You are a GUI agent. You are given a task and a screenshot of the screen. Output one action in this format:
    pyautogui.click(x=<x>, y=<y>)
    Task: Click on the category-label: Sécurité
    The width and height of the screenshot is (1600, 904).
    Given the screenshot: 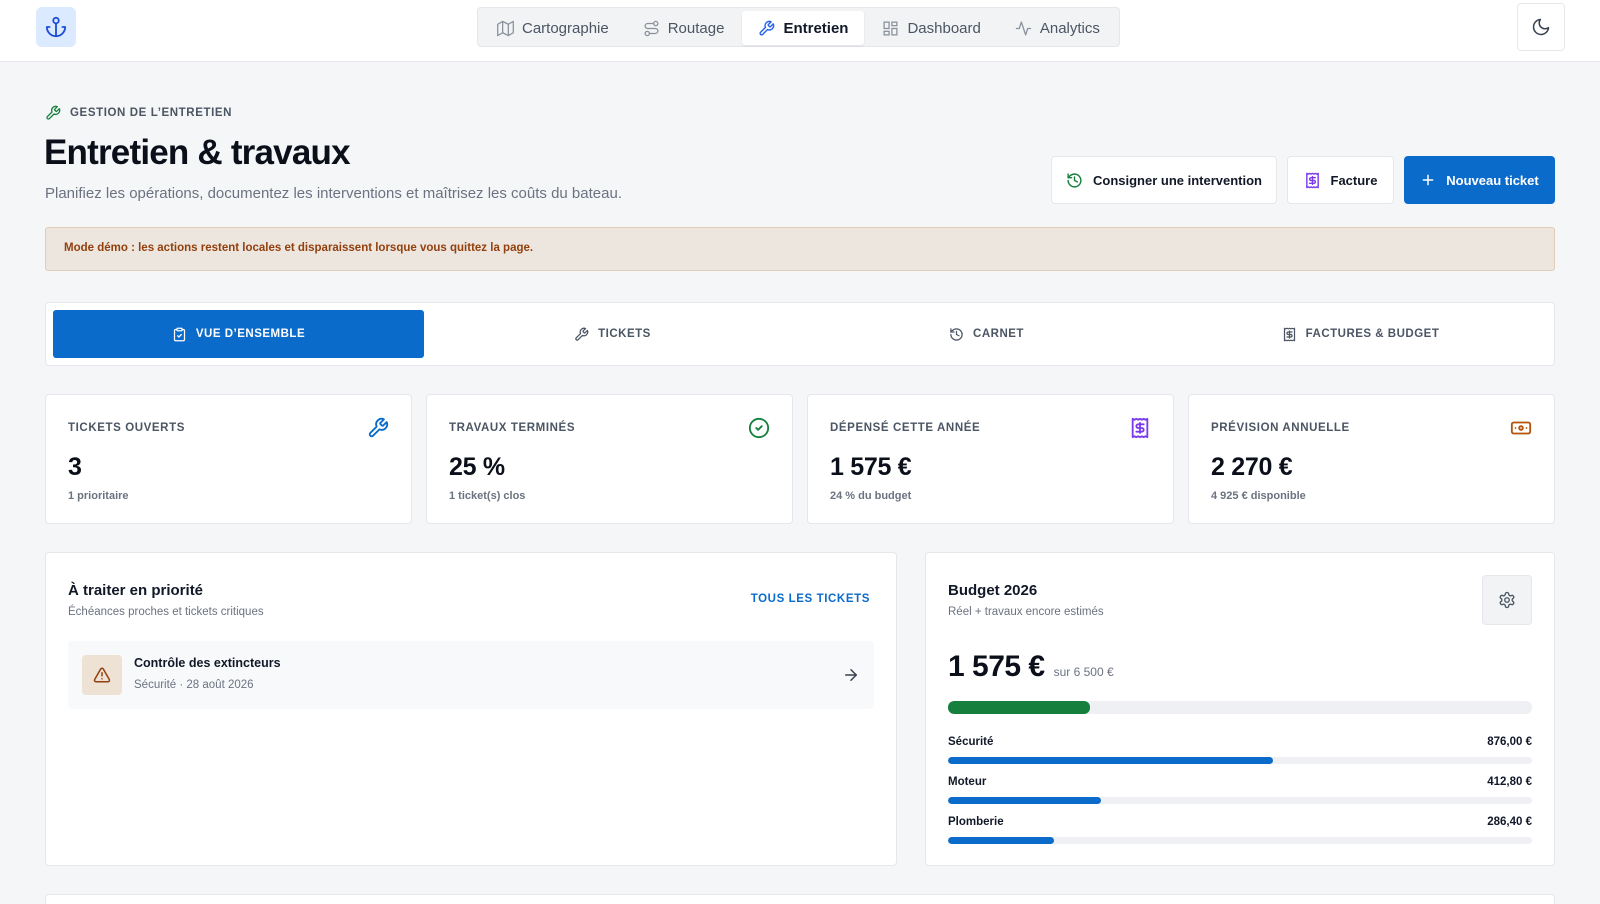 What is the action you would take?
    pyautogui.click(x=971, y=742)
    